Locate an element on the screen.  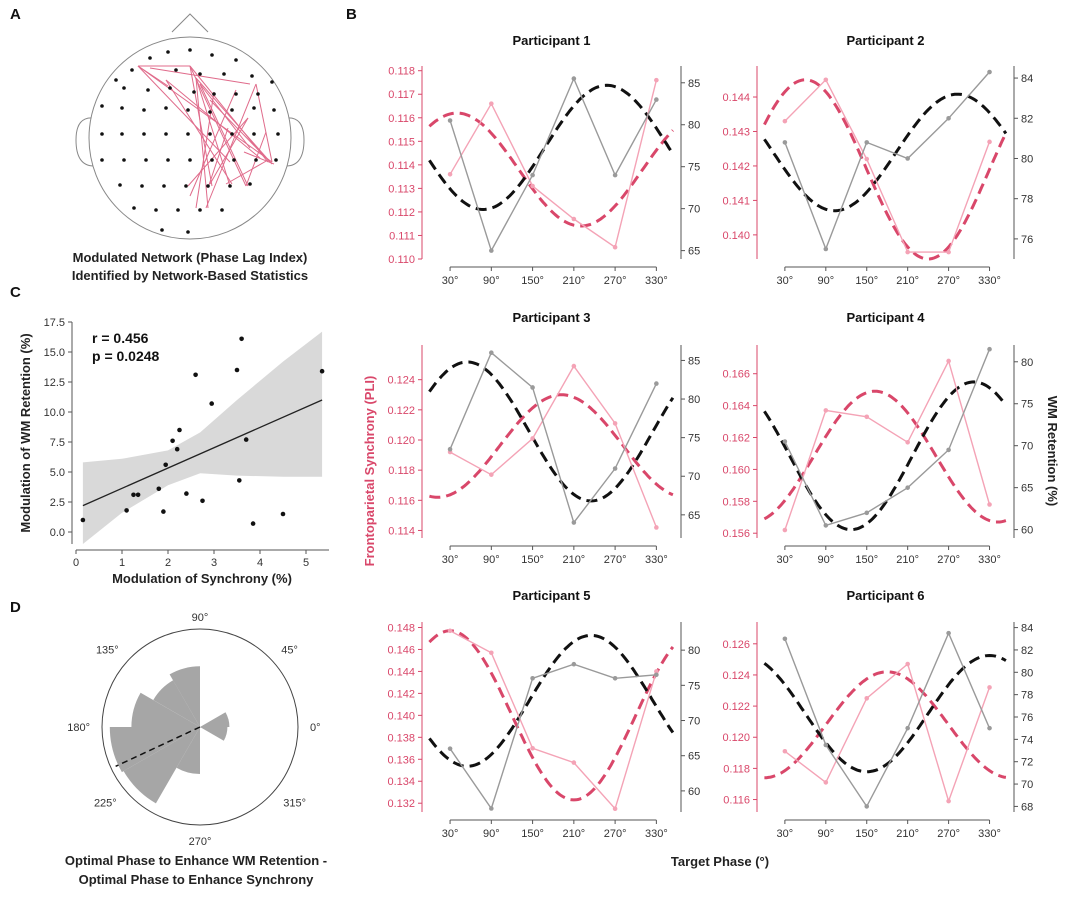
participant-title: Participant 2 is located at coordinates (885, 40).